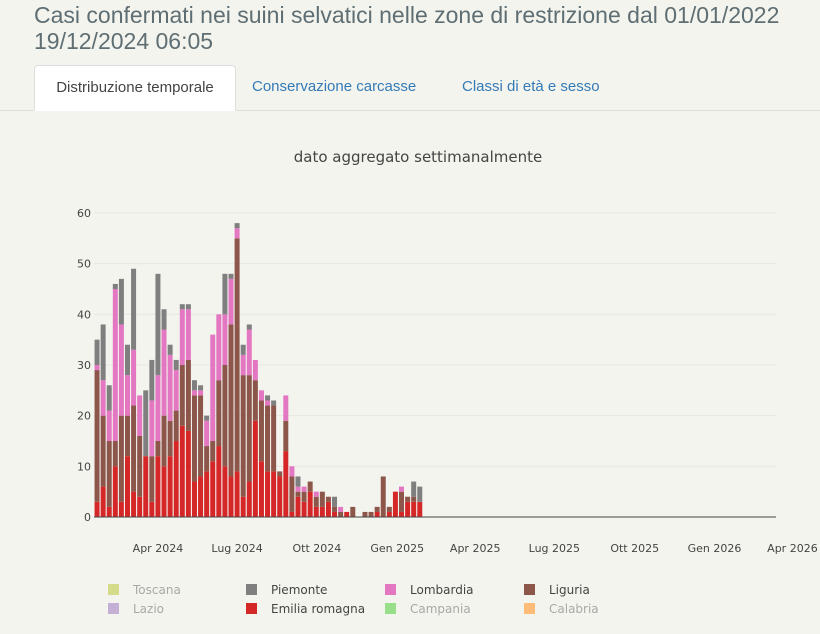 This screenshot has height=634, width=820. I want to click on y-tick-label: 30, so click(84, 365).